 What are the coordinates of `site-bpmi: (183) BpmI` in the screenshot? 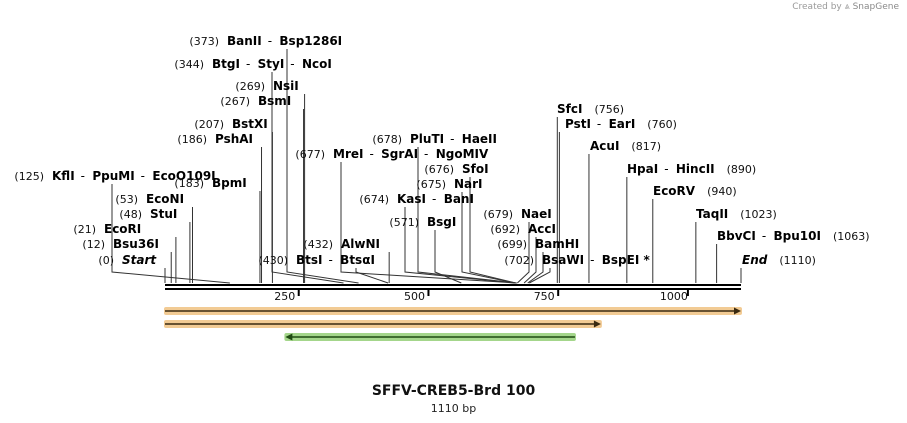 It's located at (210, 183).